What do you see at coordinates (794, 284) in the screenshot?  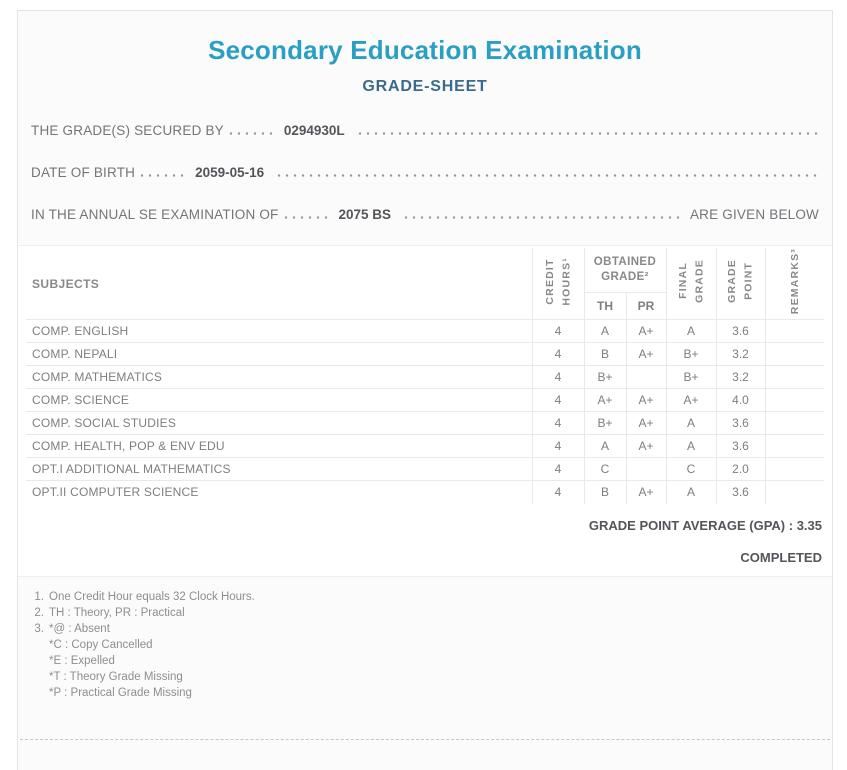 I see `column-header-remarks: REMARKS³` at bounding box center [794, 284].